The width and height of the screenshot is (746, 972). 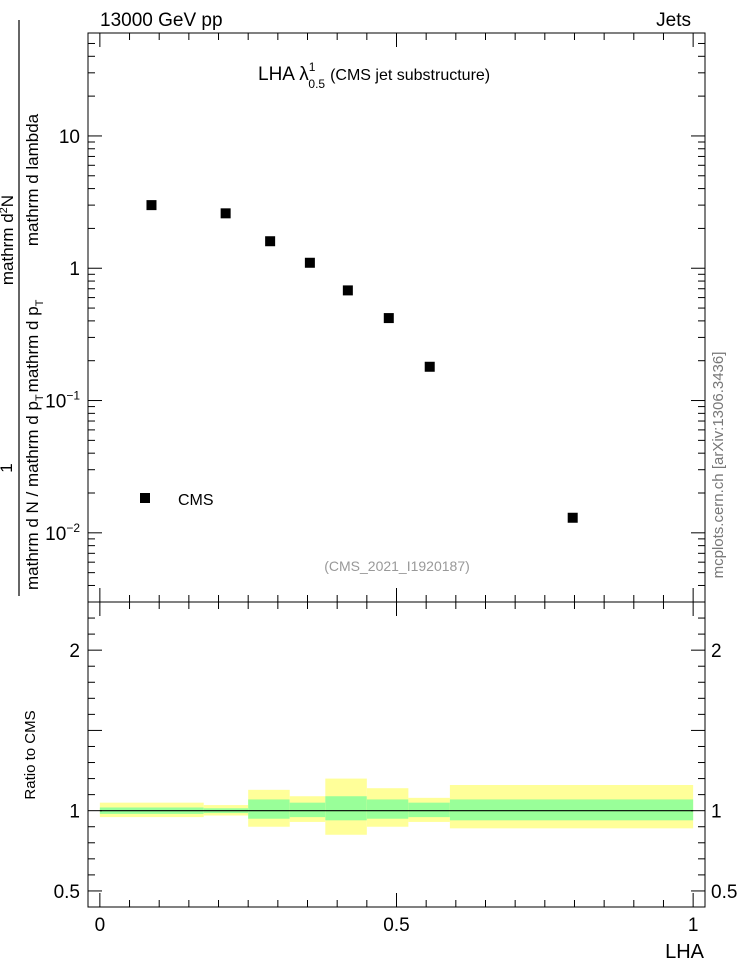 I want to click on y-label-denominator: mathrm d N / mathrm d pTmathrm d pT, so click(x=34, y=444).